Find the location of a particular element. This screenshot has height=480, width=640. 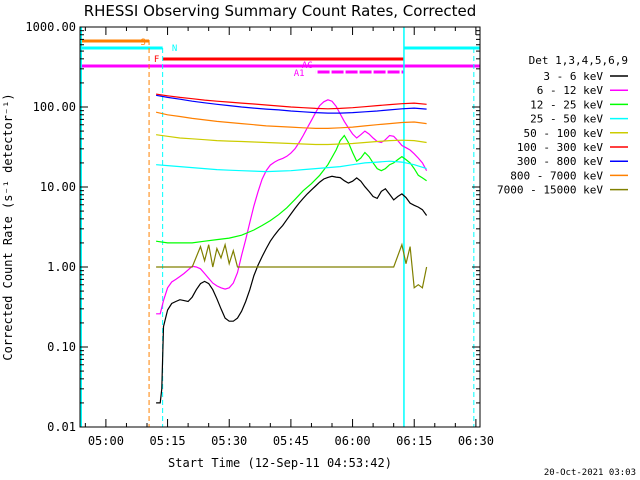

legend-title: Det 1,3,4,5,6,9 is located at coordinates (578, 60).